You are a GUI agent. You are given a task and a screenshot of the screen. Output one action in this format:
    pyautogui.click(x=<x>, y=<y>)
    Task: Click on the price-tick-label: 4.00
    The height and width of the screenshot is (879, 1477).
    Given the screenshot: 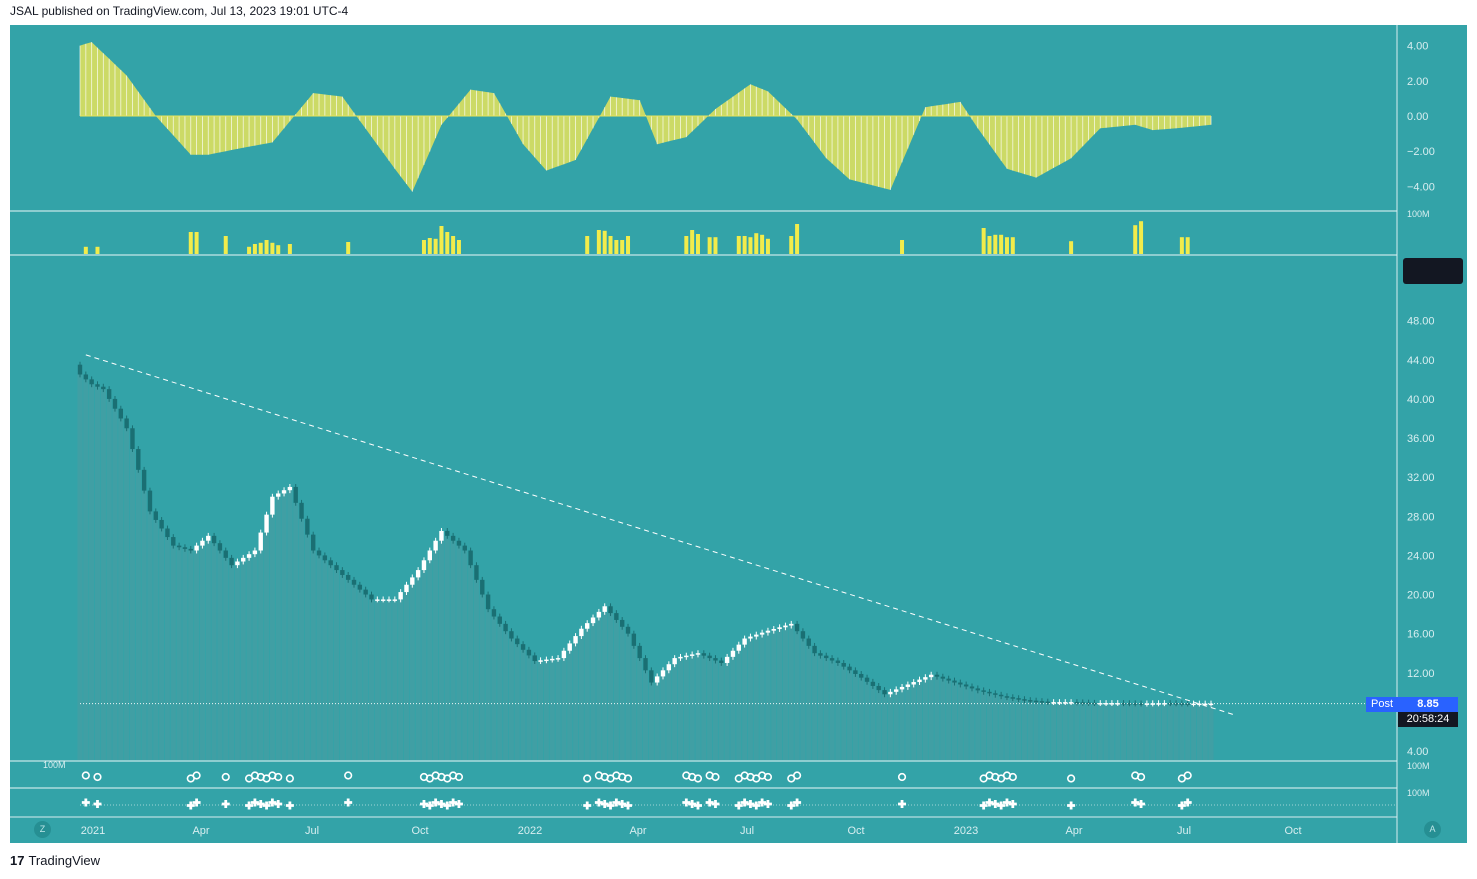 What is the action you would take?
    pyautogui.click(x=1417, y=752)
    